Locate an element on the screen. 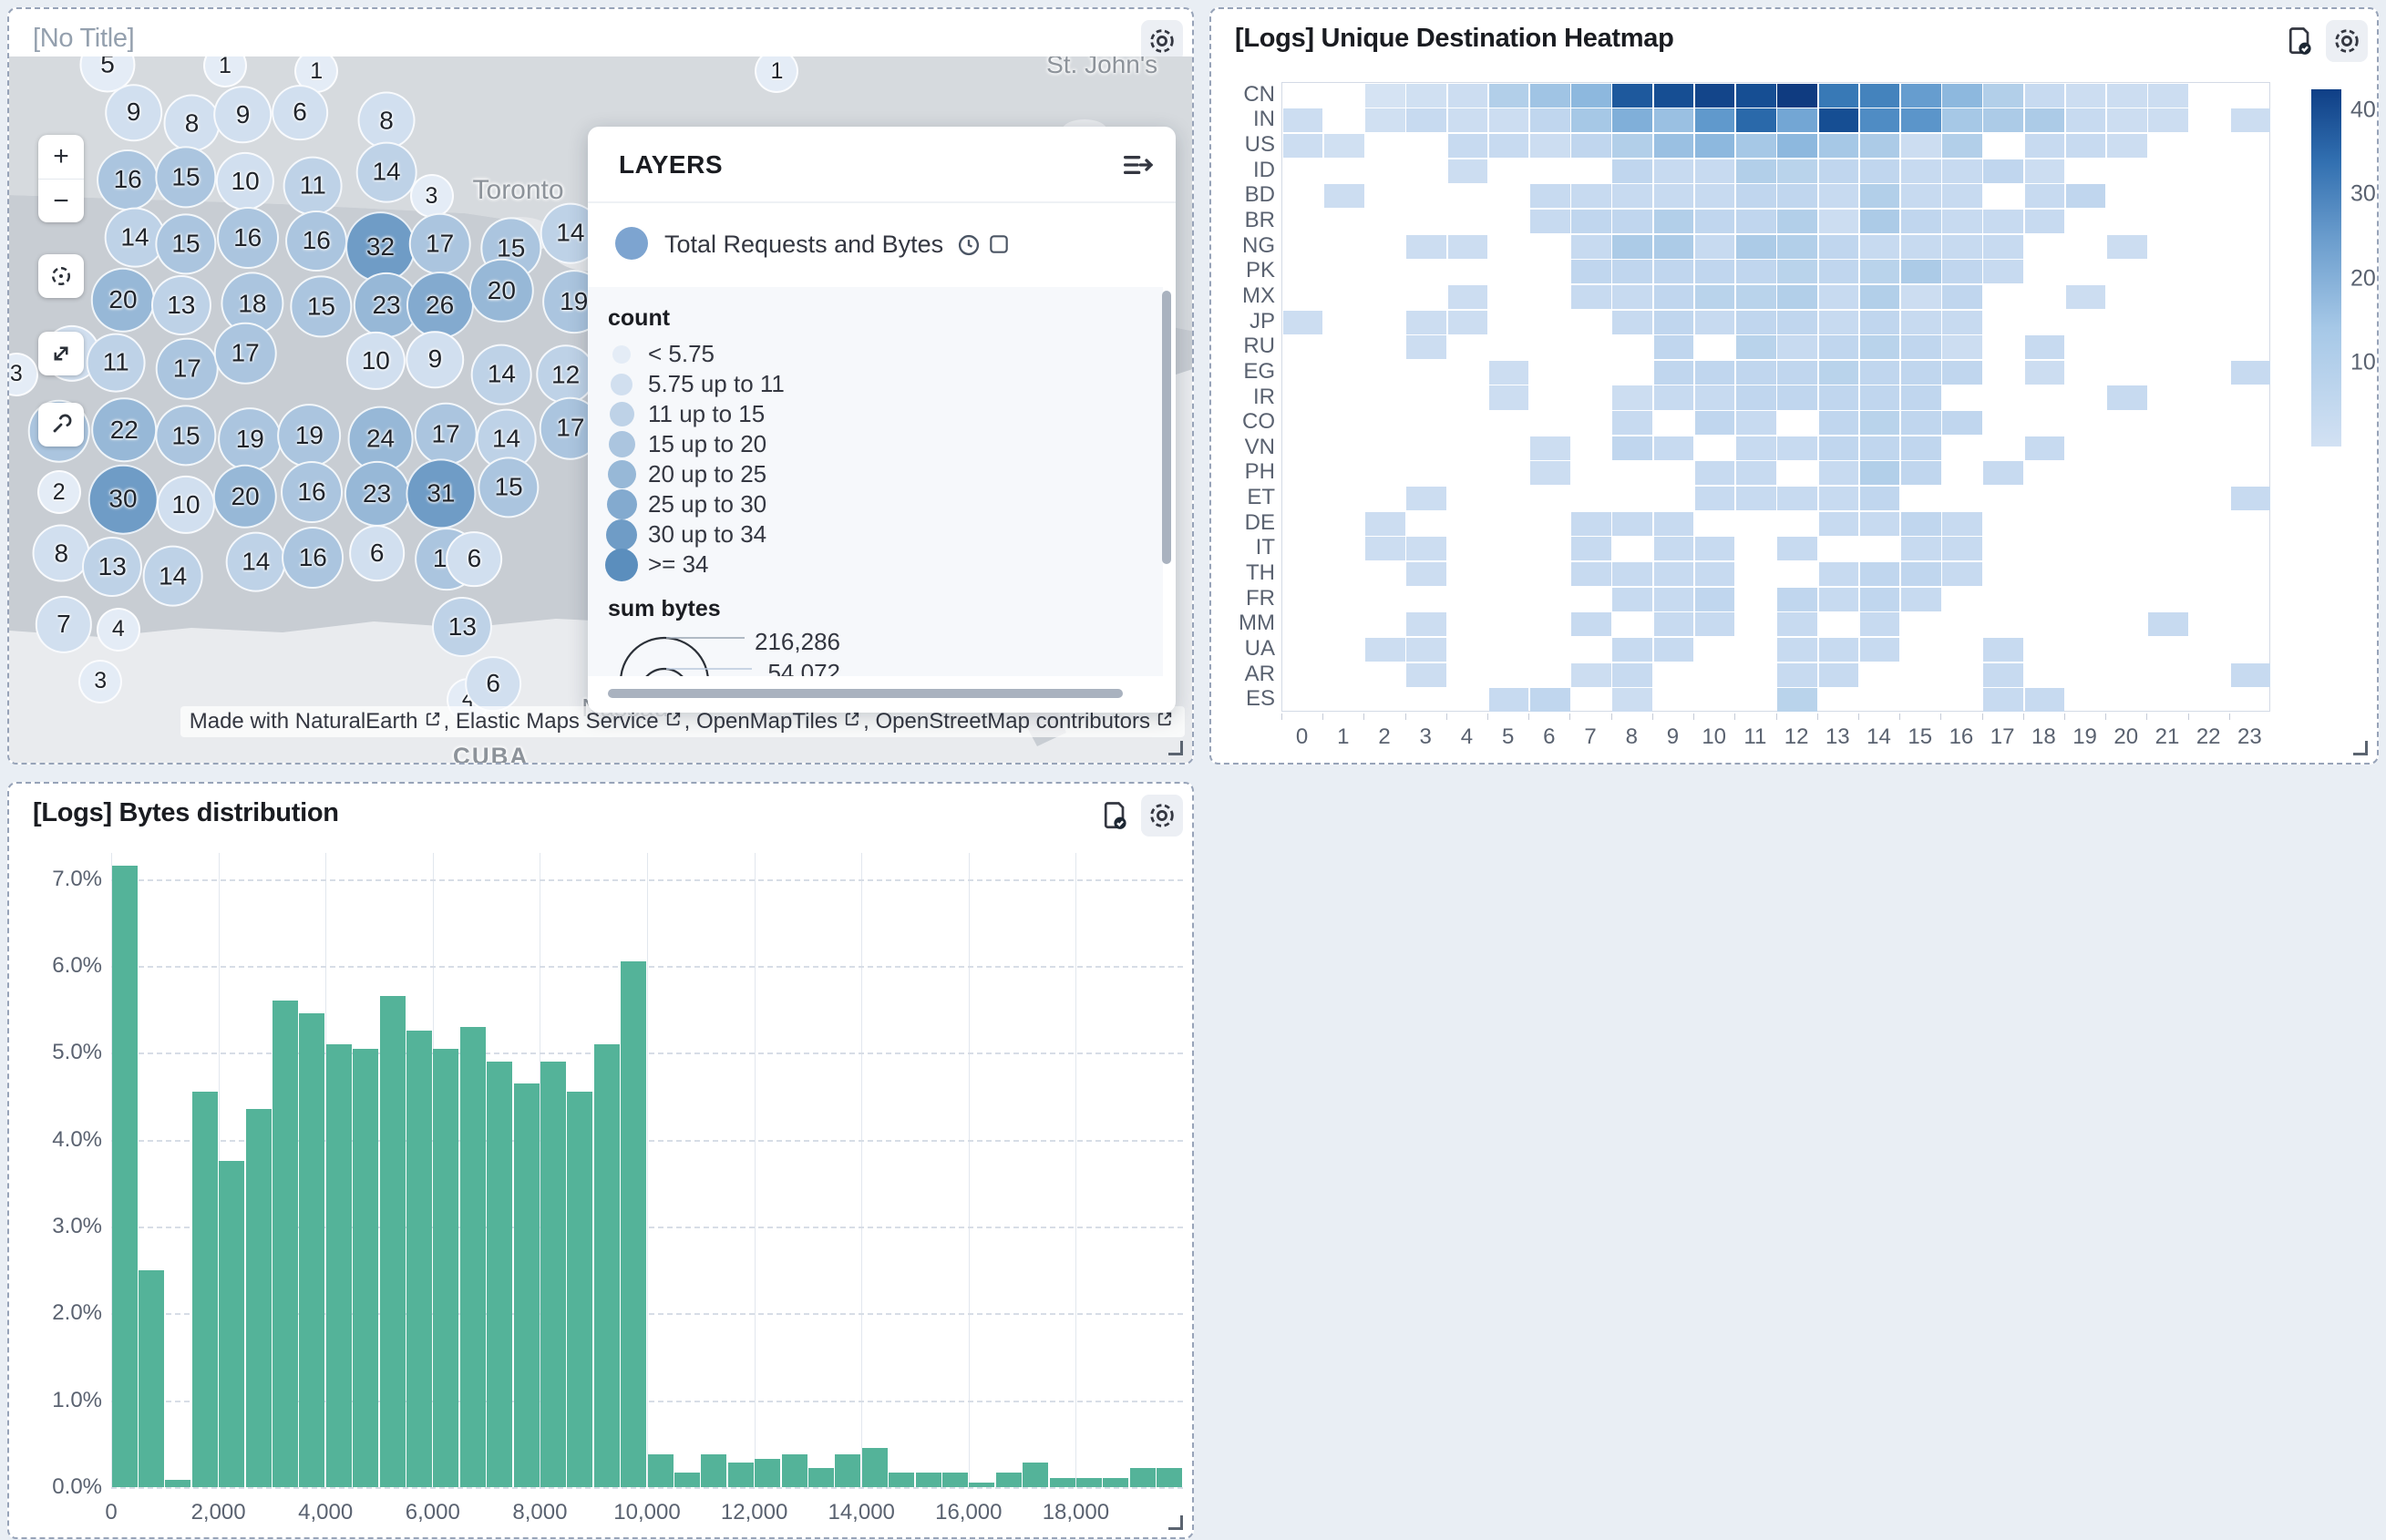 This screenshot has width=2386, height=1540. map-cluster-bubble: 19 is located at coordinates (310, 435).